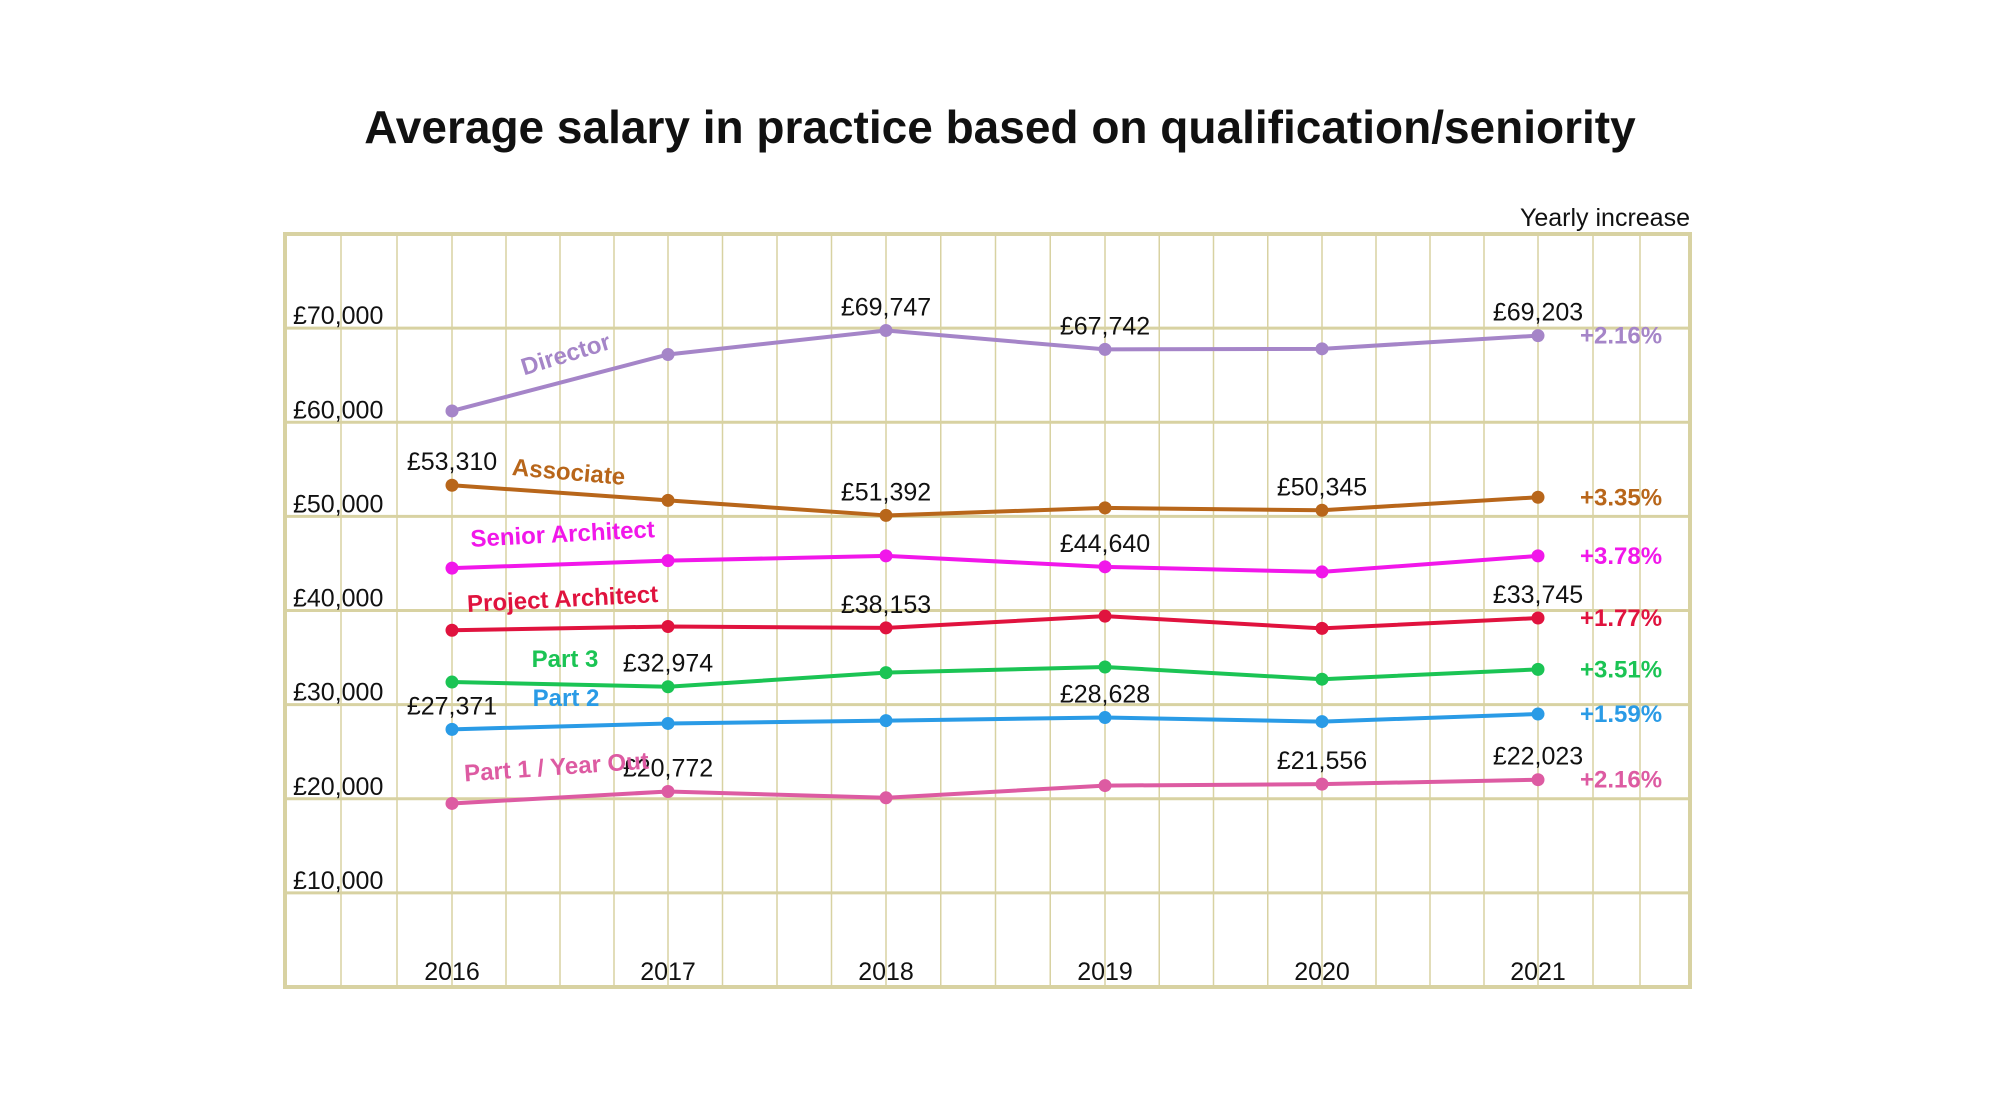 The image size is (2000, 1094). What do you see at coordinates (338, 504) in the screenshot?
I see `y-tick-label: £50,000` at bounding box center [338, 504].